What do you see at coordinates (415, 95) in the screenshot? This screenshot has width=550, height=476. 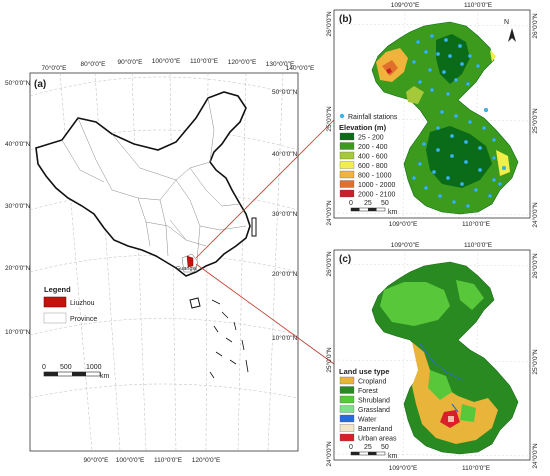 I see `elev-mid-patch` at bounding box center [415, 95].